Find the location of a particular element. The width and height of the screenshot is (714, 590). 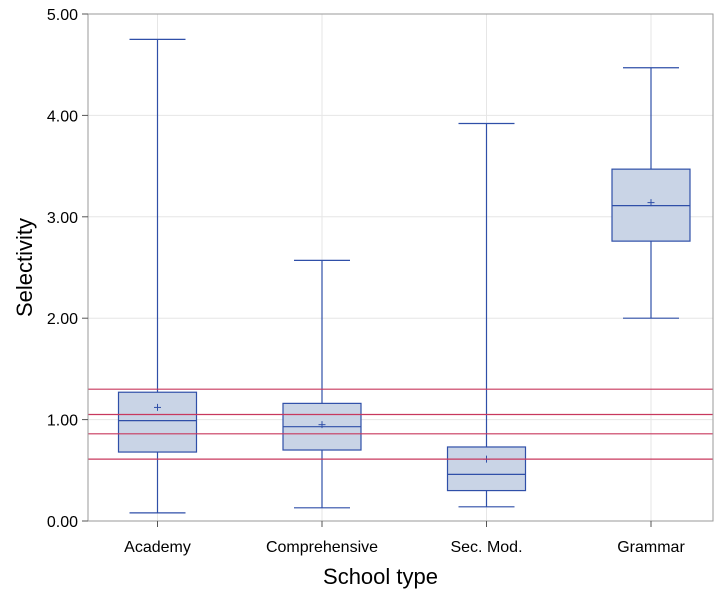

y-tick-label-1: 1.00 is located at coordinates (62, 421).